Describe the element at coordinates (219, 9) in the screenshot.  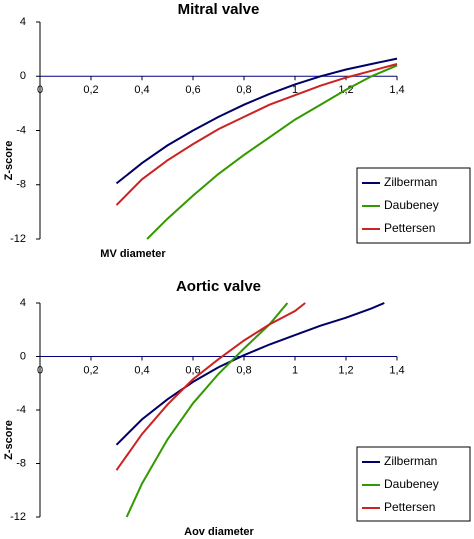
I see `chart-title: Mitral valve` at that location.